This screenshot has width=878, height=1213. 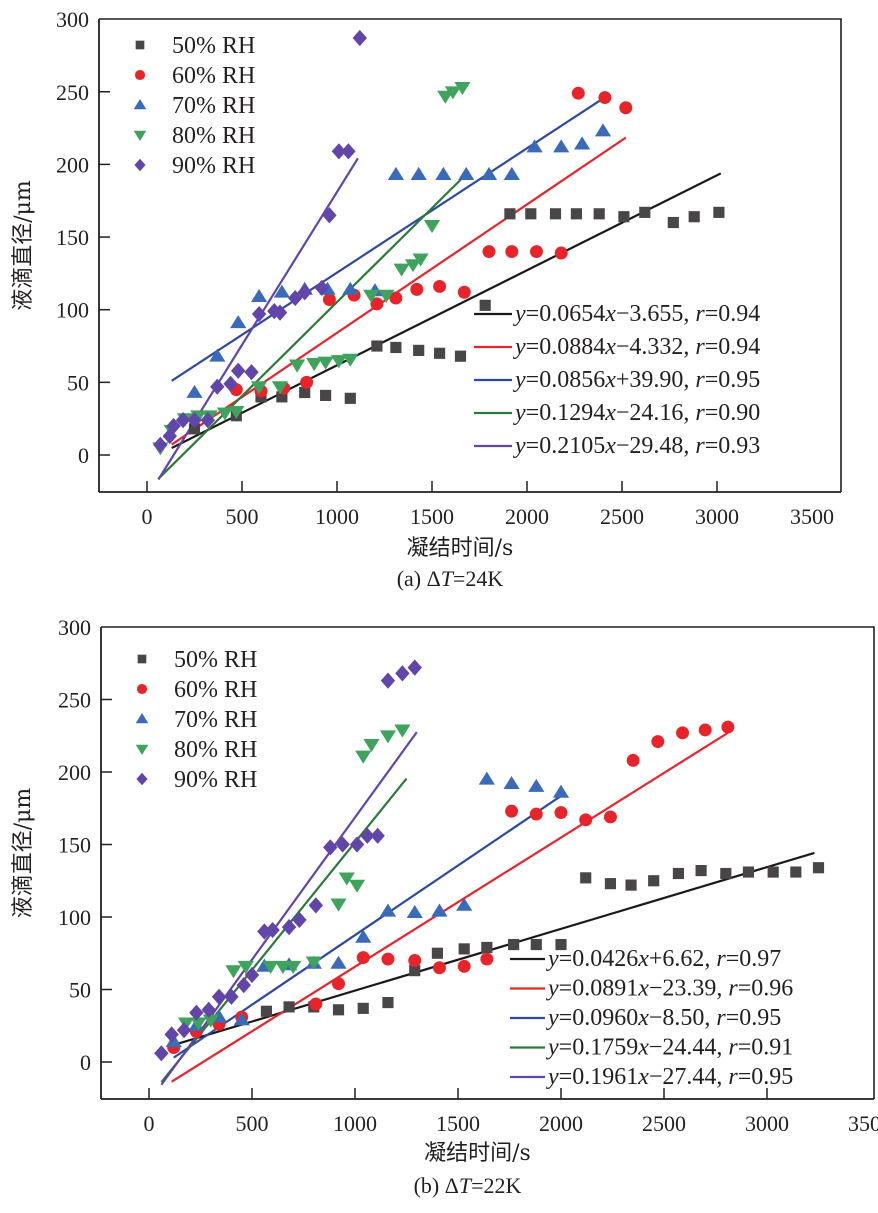 What do you see at coordinates (74, 917) in the screenshot?
I see `y-tick-label: 100` at bounding box center [74, 917].